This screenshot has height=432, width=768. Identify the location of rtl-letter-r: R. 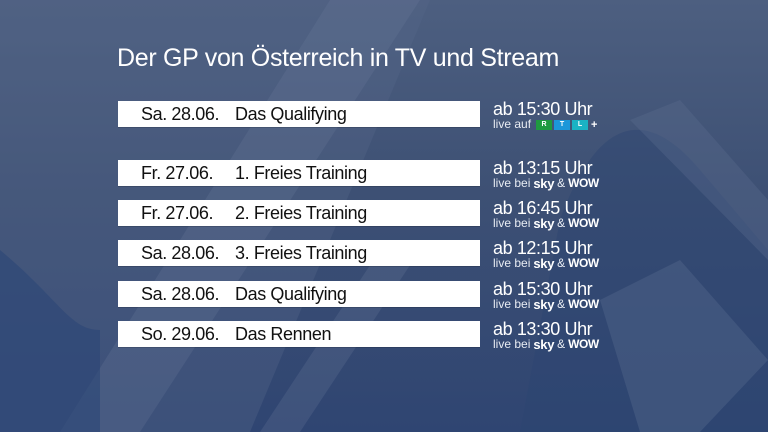
(544, 124).